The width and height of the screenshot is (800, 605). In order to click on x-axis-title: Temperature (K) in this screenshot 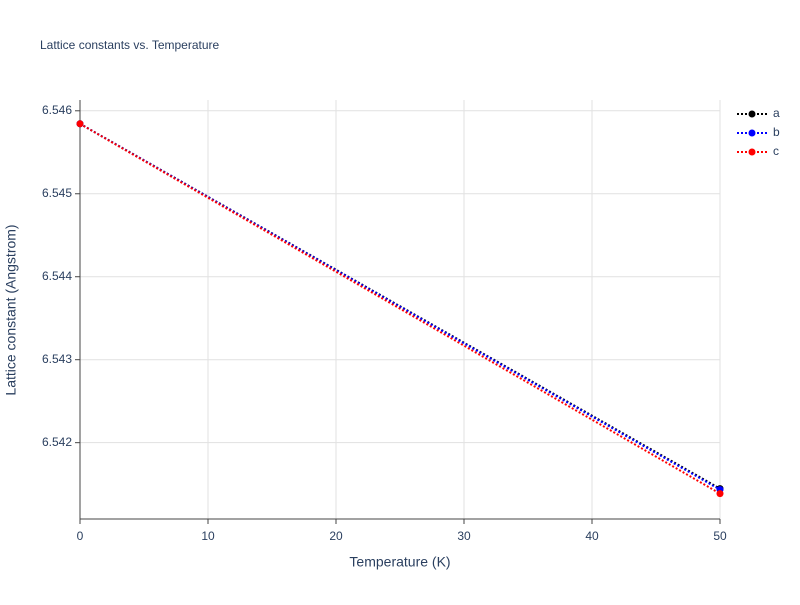, I will do `click(399, 562)`.